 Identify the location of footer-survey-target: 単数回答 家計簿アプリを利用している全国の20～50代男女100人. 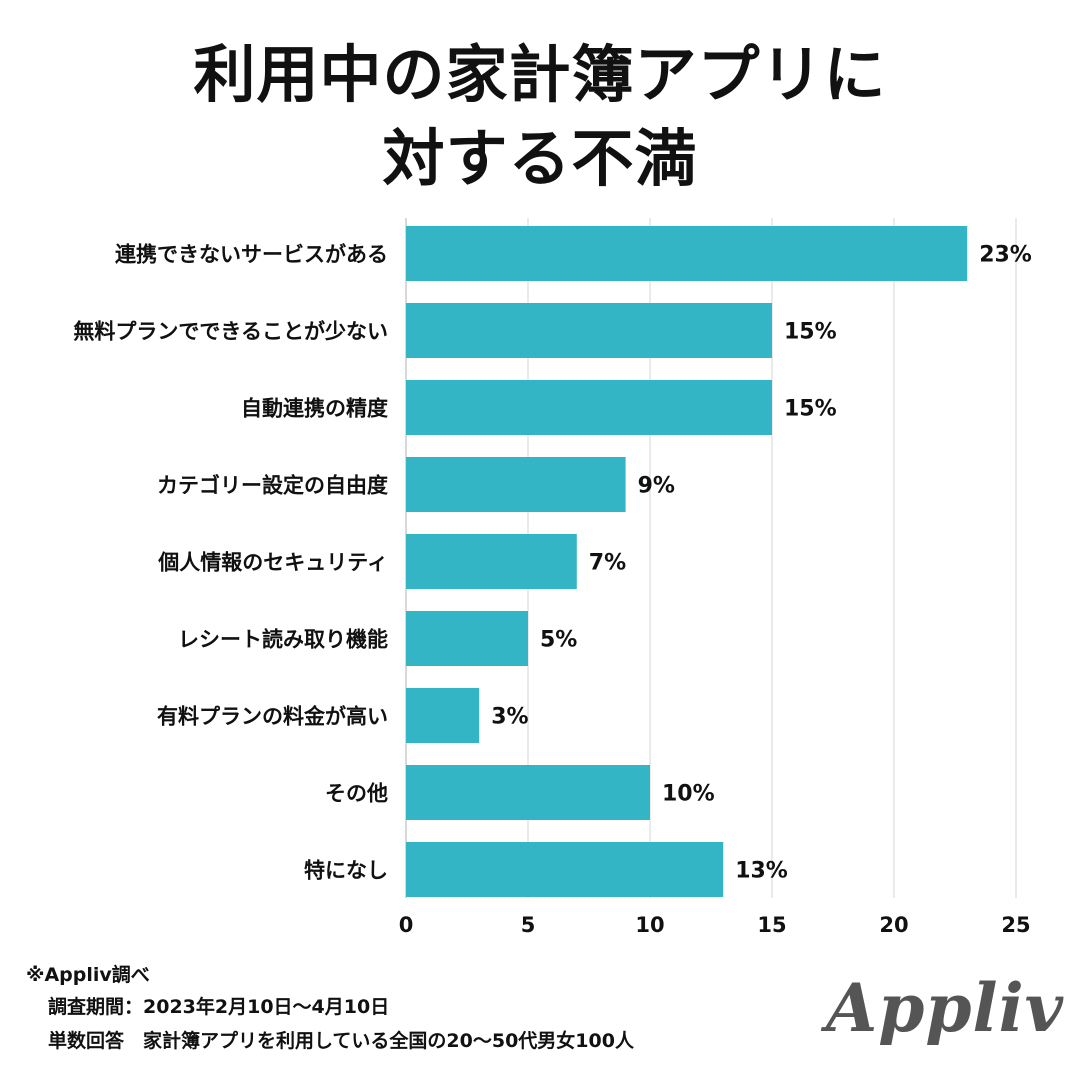
(341, 1041).